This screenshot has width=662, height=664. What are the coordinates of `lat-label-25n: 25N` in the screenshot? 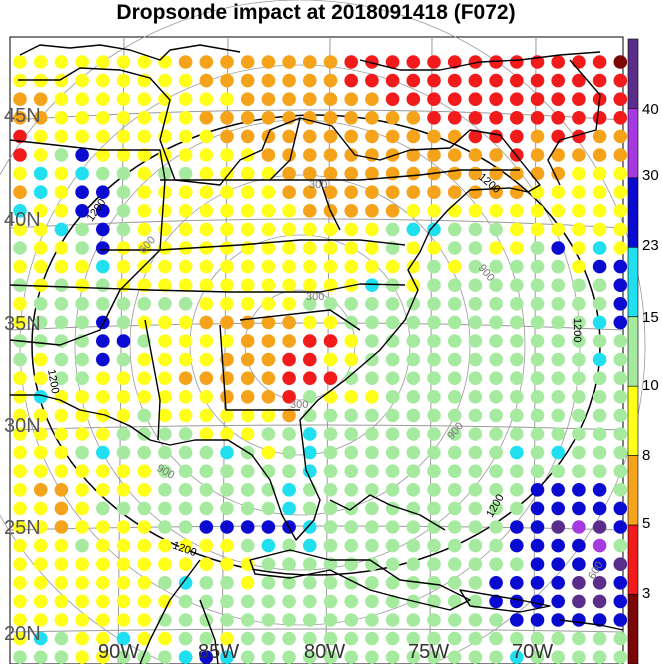 It's located at (22, 528).